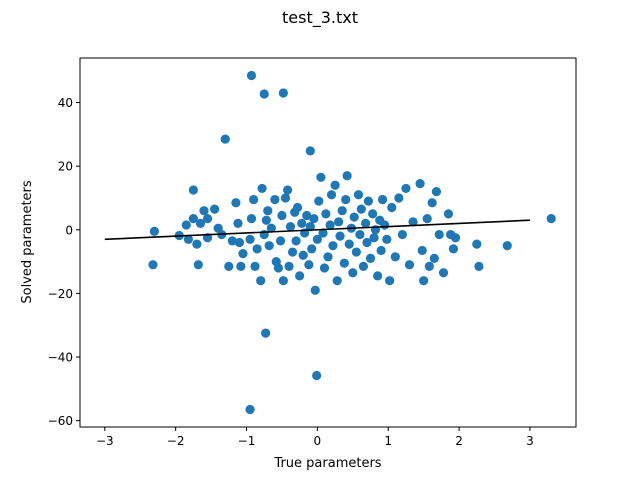 The height and width of the screenshot is (480, 640). I want to click on y-tick-label: −60, so click(60, 421).